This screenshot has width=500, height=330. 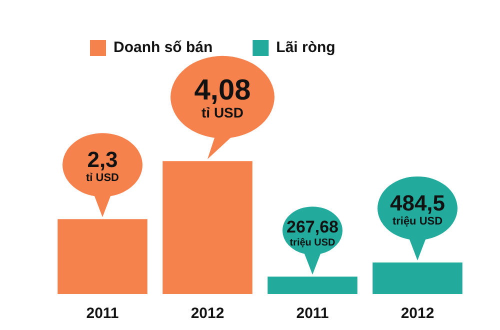 What do you see at coordinates (103, 165) in the screenshot?
I see `data-label: 2,3 tỉ USD` at bounding box center [103, 165].